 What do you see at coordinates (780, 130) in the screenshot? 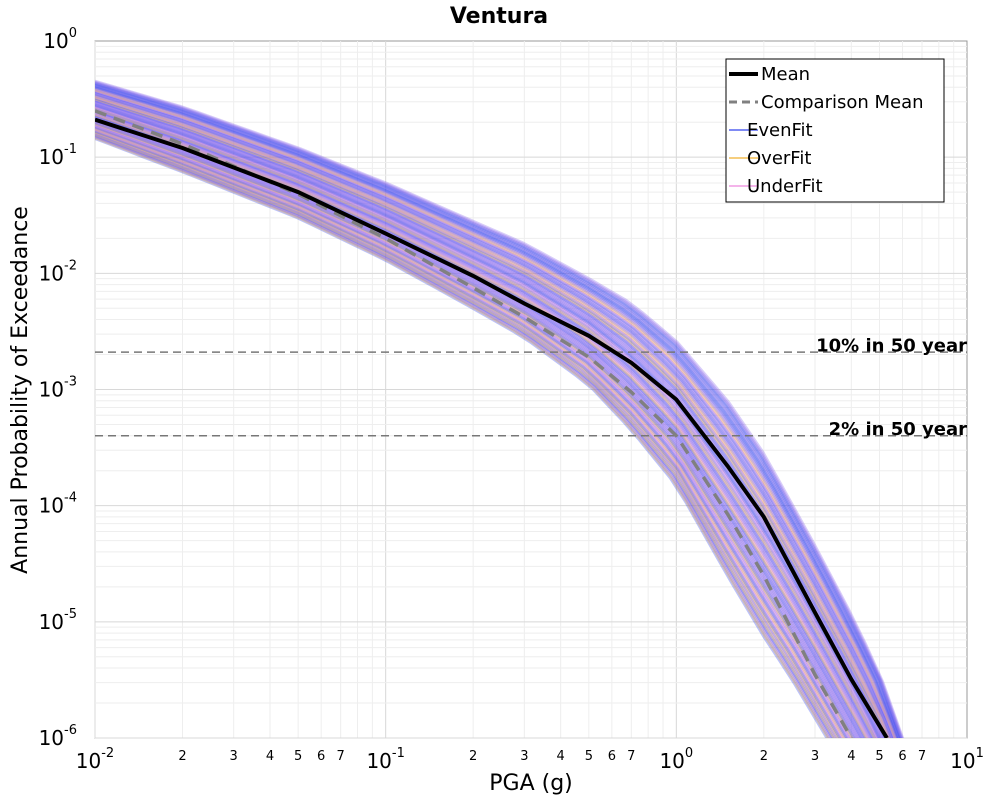
I see `legend-label-evenfit: EvenFit` at bounding box center [780, 130].